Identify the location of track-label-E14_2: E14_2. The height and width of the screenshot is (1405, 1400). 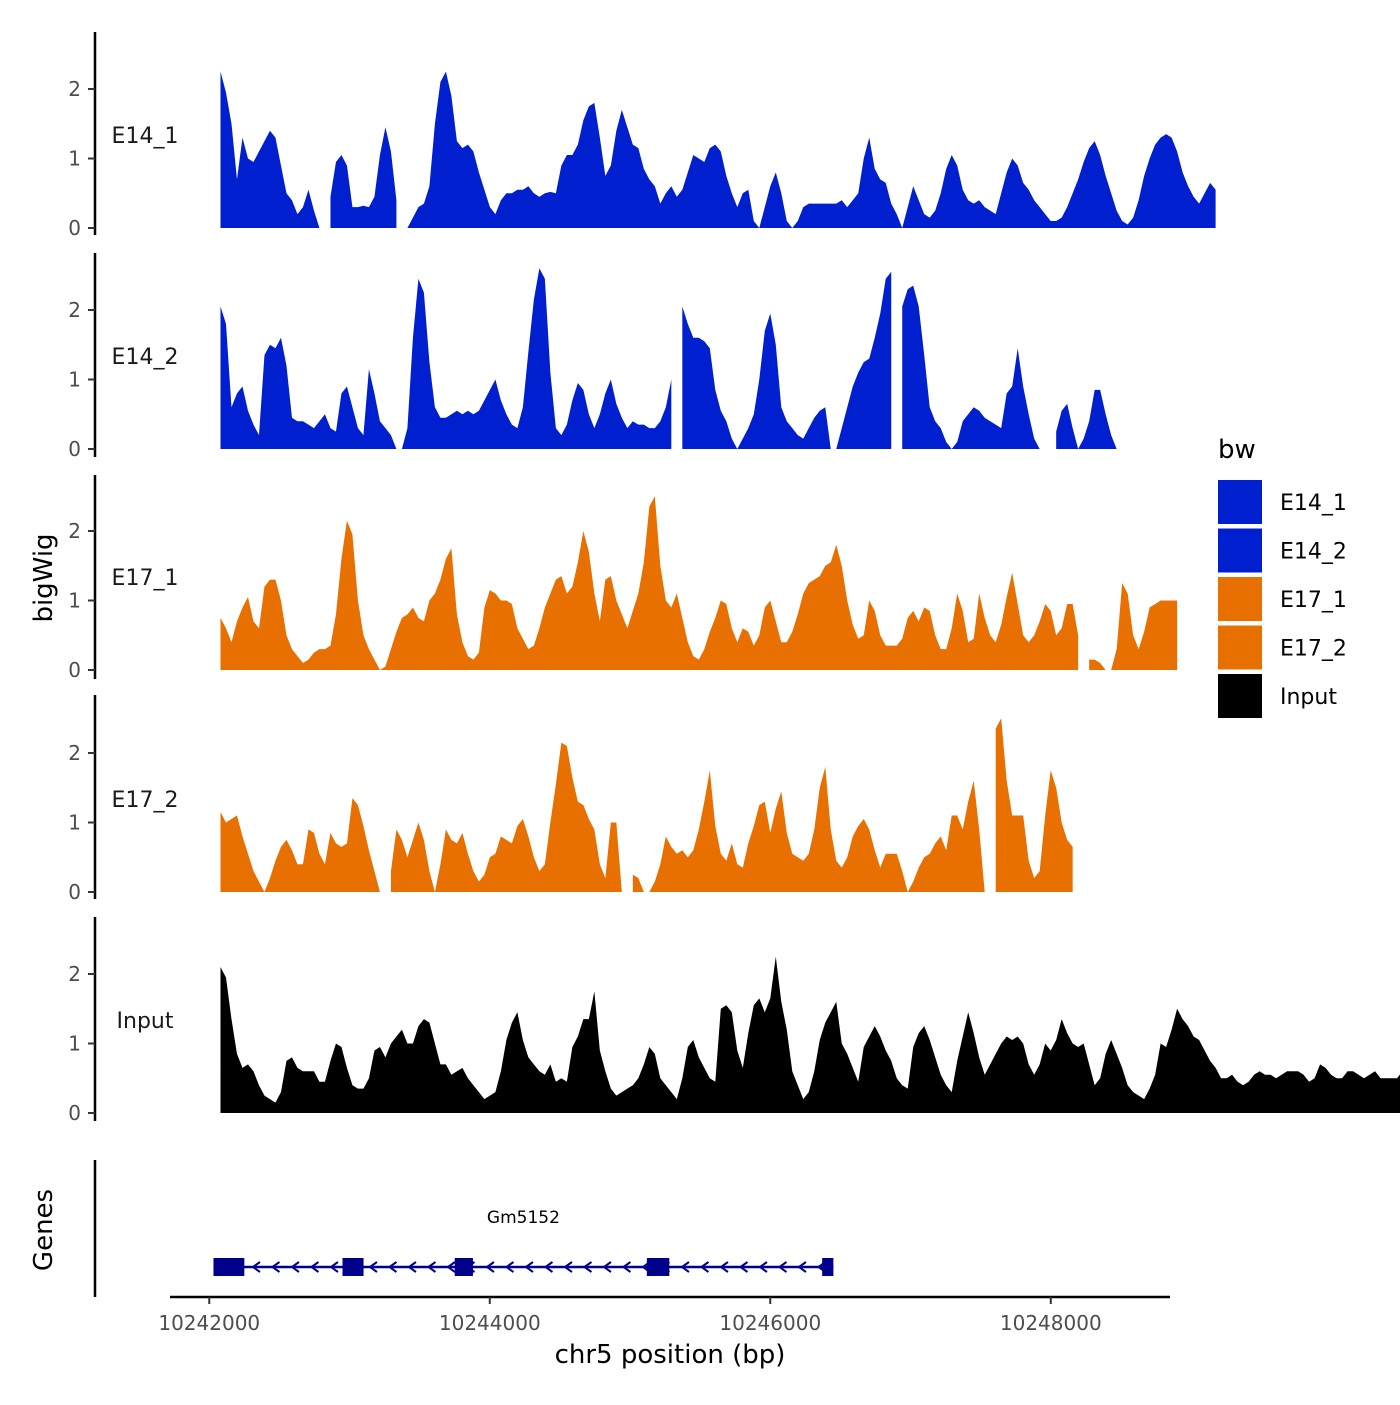
(145, 357).